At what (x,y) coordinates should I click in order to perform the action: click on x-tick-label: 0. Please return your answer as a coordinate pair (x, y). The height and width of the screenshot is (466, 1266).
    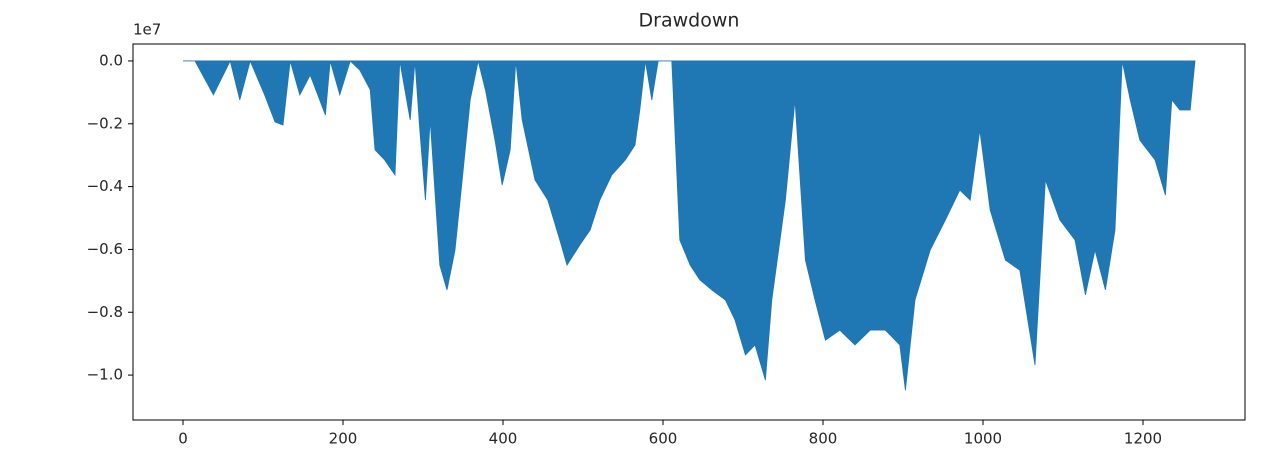
    Looking at the image, I should click on (183, 439).